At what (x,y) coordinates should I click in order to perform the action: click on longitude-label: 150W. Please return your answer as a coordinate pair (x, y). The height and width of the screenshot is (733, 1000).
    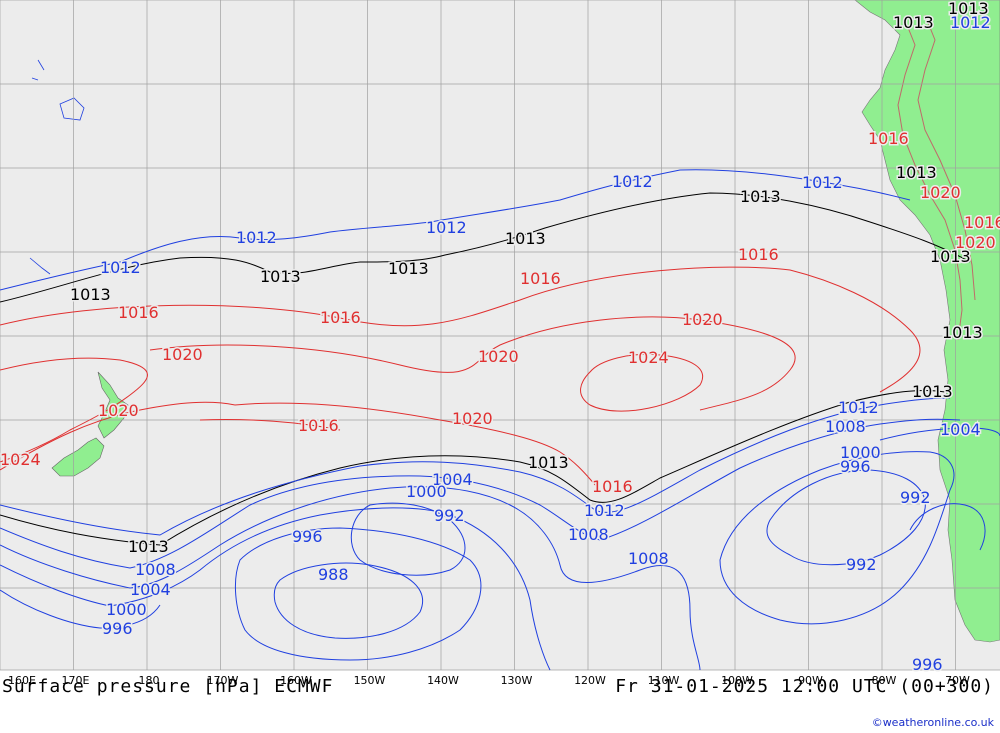
    Looking at the image, I should click on (370, 680).